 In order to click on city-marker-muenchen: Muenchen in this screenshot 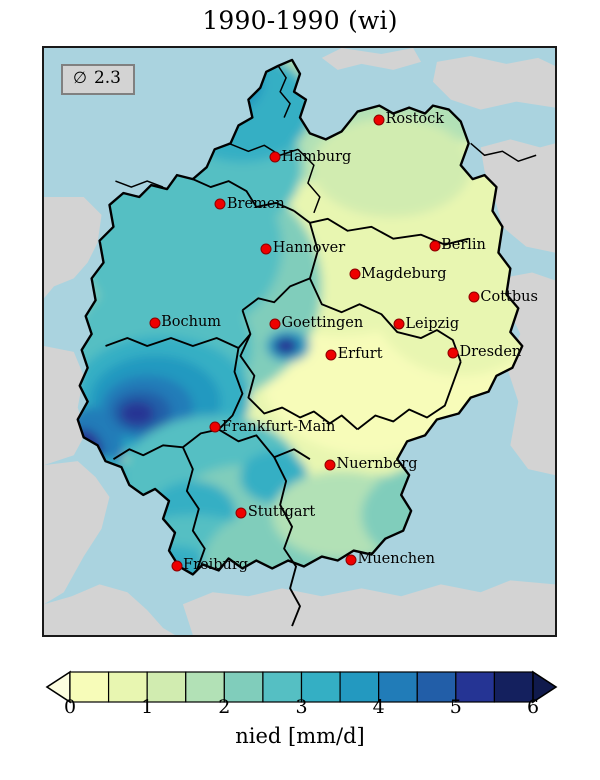, I will do `click(390, 559)`.